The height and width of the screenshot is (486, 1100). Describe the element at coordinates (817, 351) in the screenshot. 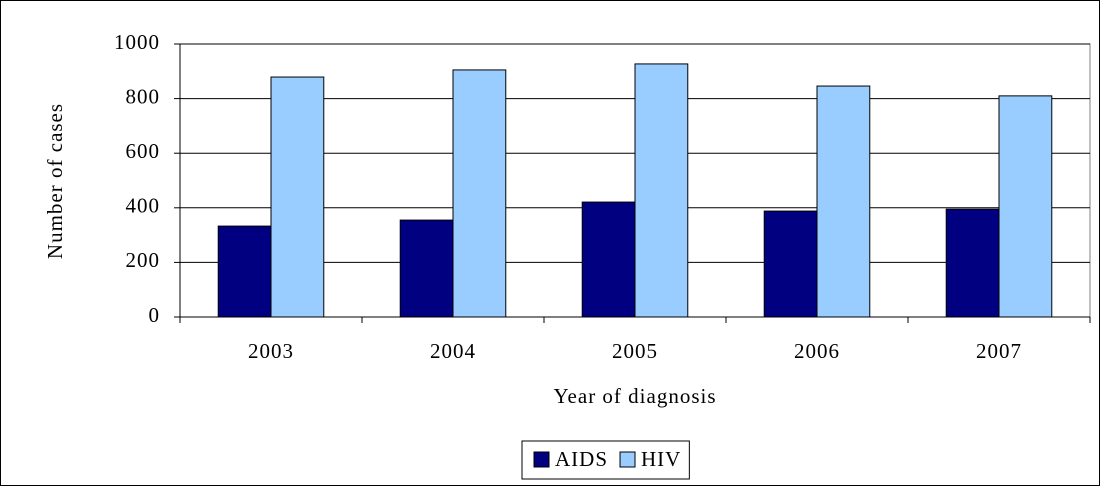

I see `x-tick-label: 2006` at that location.